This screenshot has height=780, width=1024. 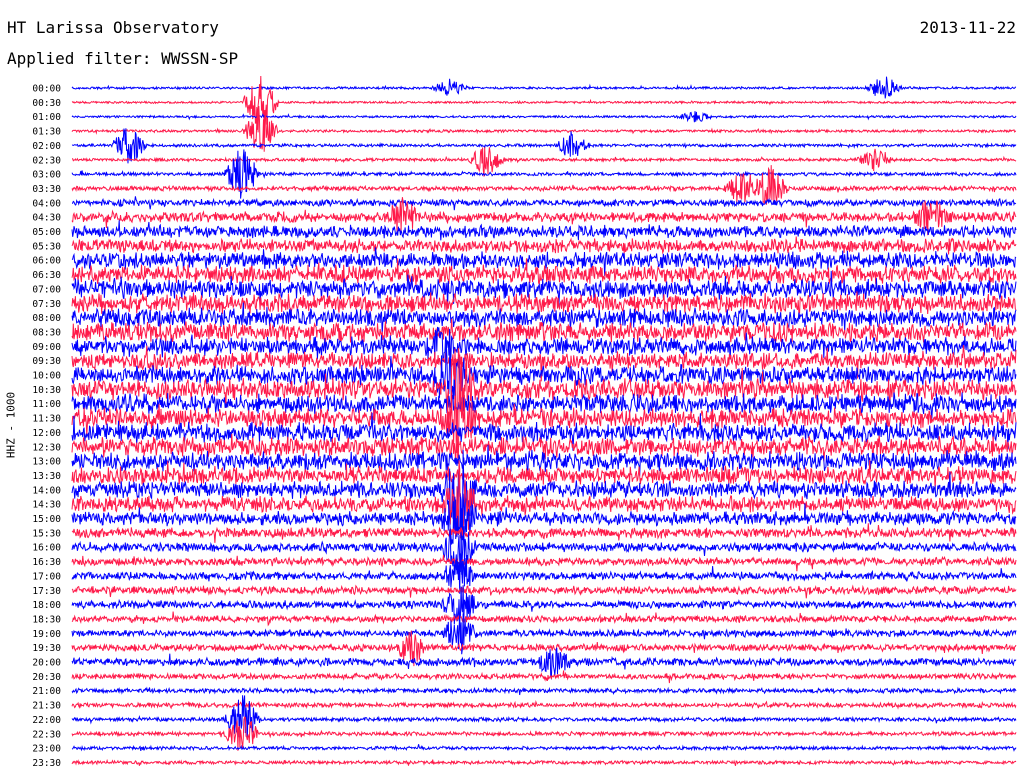 What do you see at coordinates (46, 706) in the screenshot?
I see `time-label: 21:30` at bounding box center [46, 706].